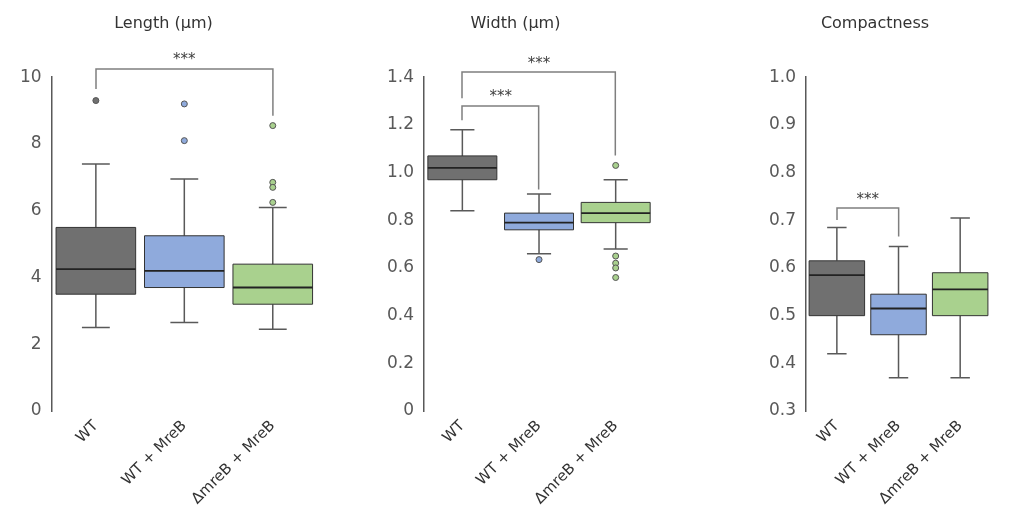 Image resolution: width=1011 pixels, height=519 pixels. What do you see at coordinates (36, 209) in the screenshot?
I see `y-tick-label: 6` at bounding box center [36, 209].